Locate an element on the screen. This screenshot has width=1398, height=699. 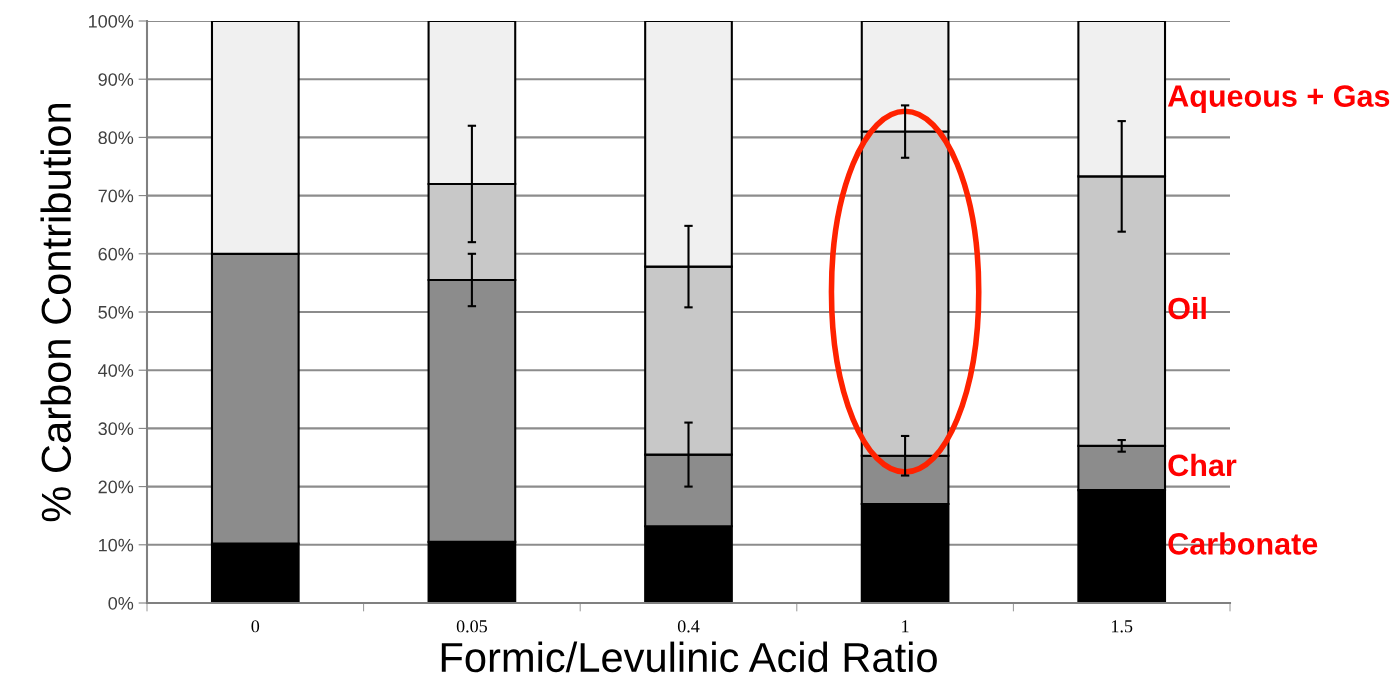
series-label: Oil is located at coordinates (1187, 308).